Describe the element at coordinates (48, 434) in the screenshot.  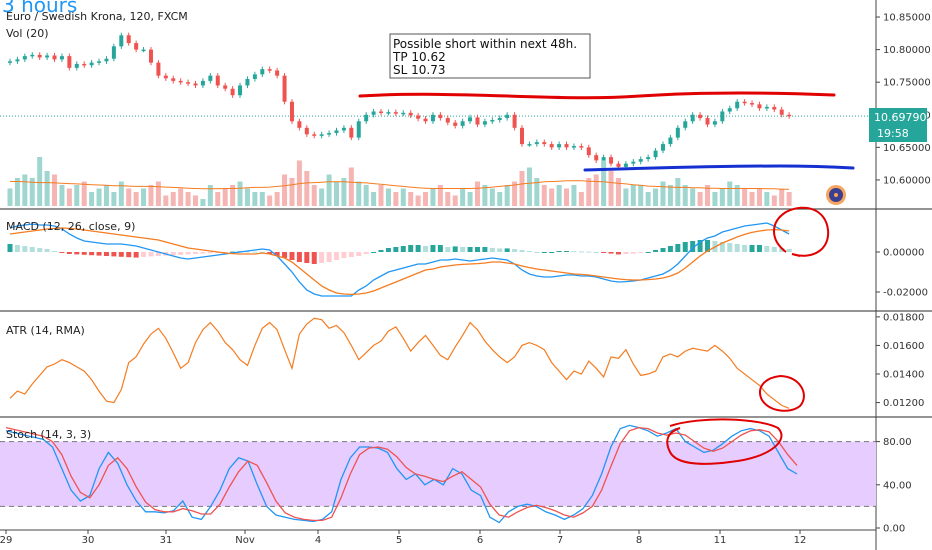
I see `stoch-label: Stoch (14, 3, 3)` at that location.